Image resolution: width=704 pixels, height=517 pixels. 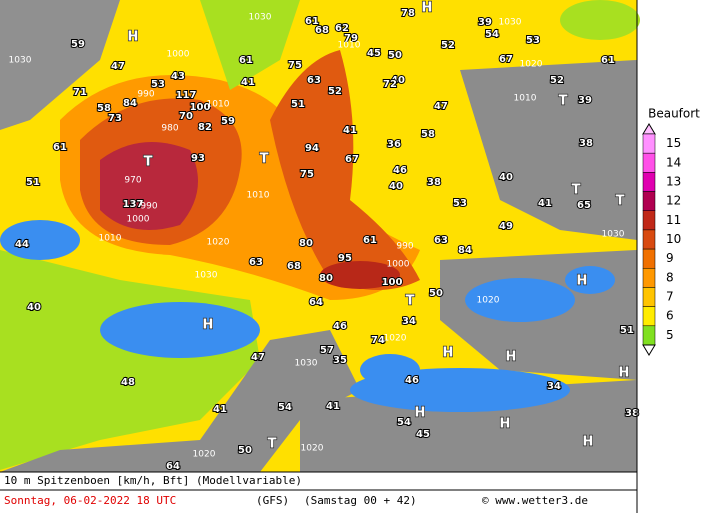 I want to click on gust-label: 70, so click(x=186, y=116).